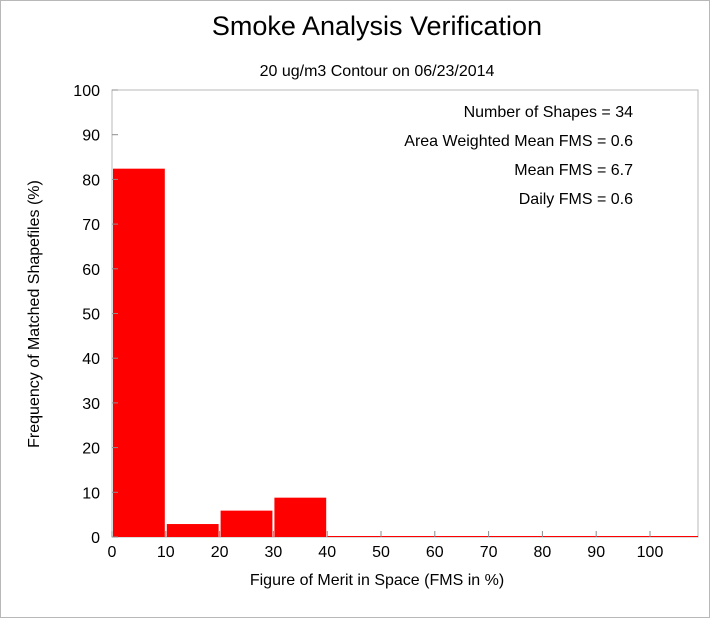 Image resolution: width=710 pixels, height=618 pixels. Describe the element at coordinates (650, 552) in the screenshot. I see `x-tick-label: 100` at that location.